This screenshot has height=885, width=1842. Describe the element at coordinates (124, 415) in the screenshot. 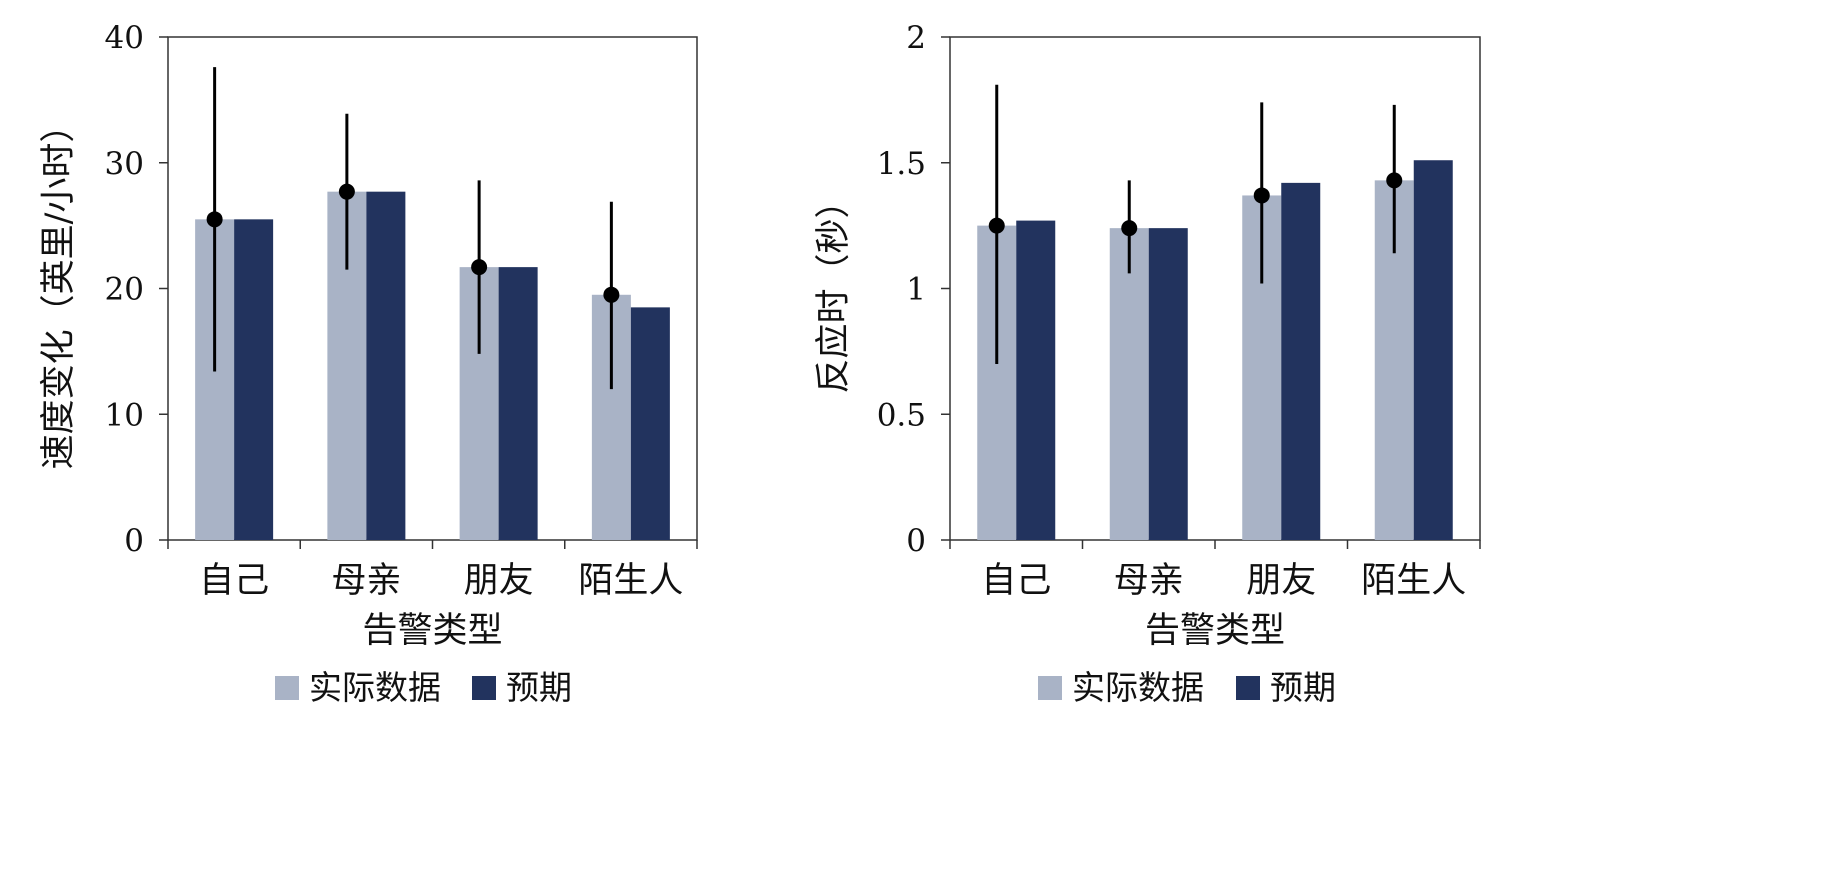

I see `y-tick-label: 10` at that location.